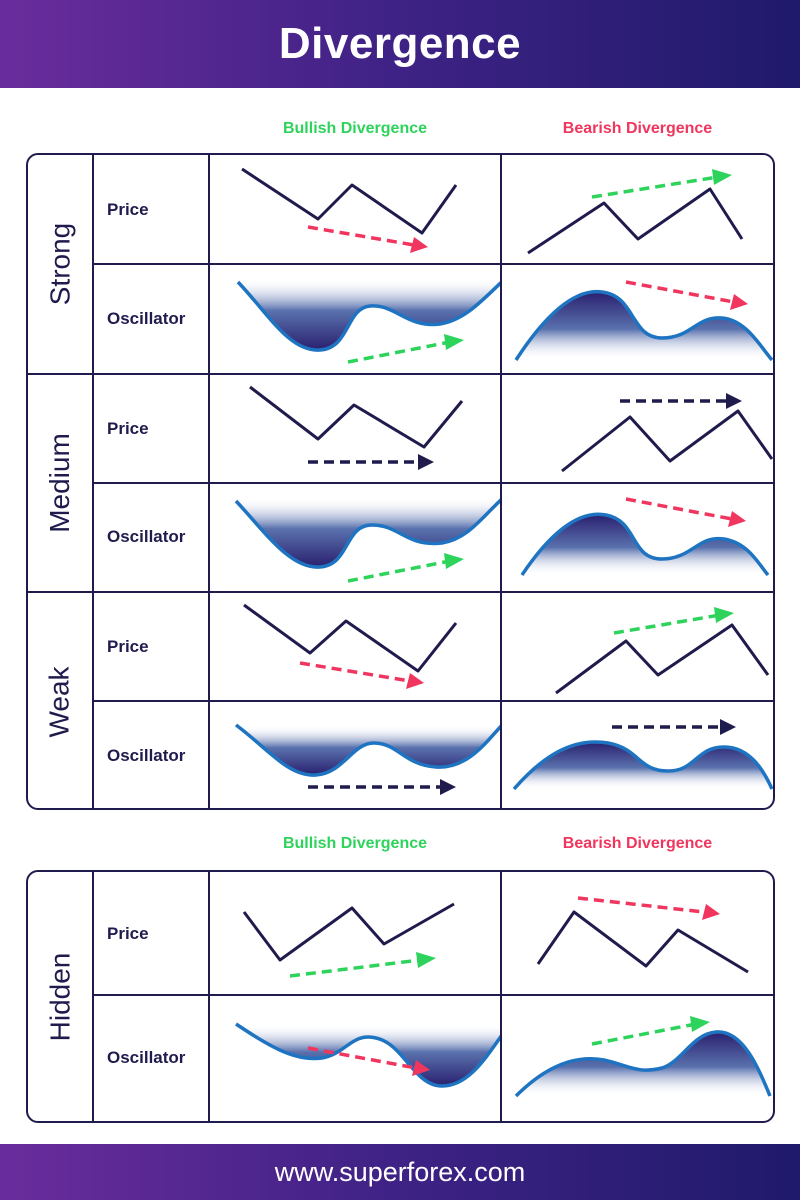 This screenshot has height=1200, width=800. What do you see at coordinates (637, 318) in the screenshot?
I see `strong-bearish-oscillator` at bounding box center [637, 318].